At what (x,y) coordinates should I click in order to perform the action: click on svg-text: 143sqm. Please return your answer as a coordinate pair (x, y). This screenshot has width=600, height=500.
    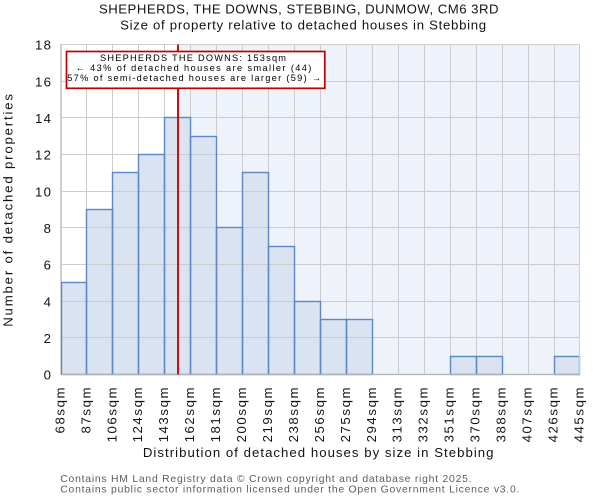
    Looking at the image, I should click on (163, 414).